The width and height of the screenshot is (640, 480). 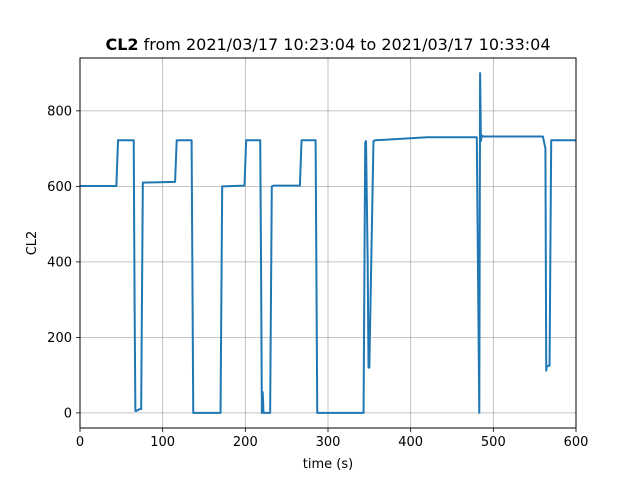 I want to click on x-axis-label: time (s), so click(x=328, y=464).